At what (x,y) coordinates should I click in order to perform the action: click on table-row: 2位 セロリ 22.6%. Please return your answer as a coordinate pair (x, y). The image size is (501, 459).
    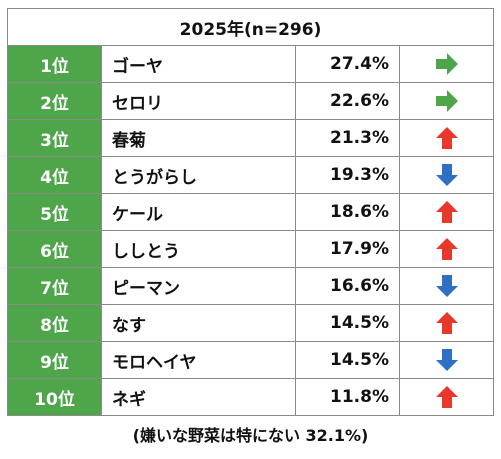
    Looking at the image, I should click on (250, 101).